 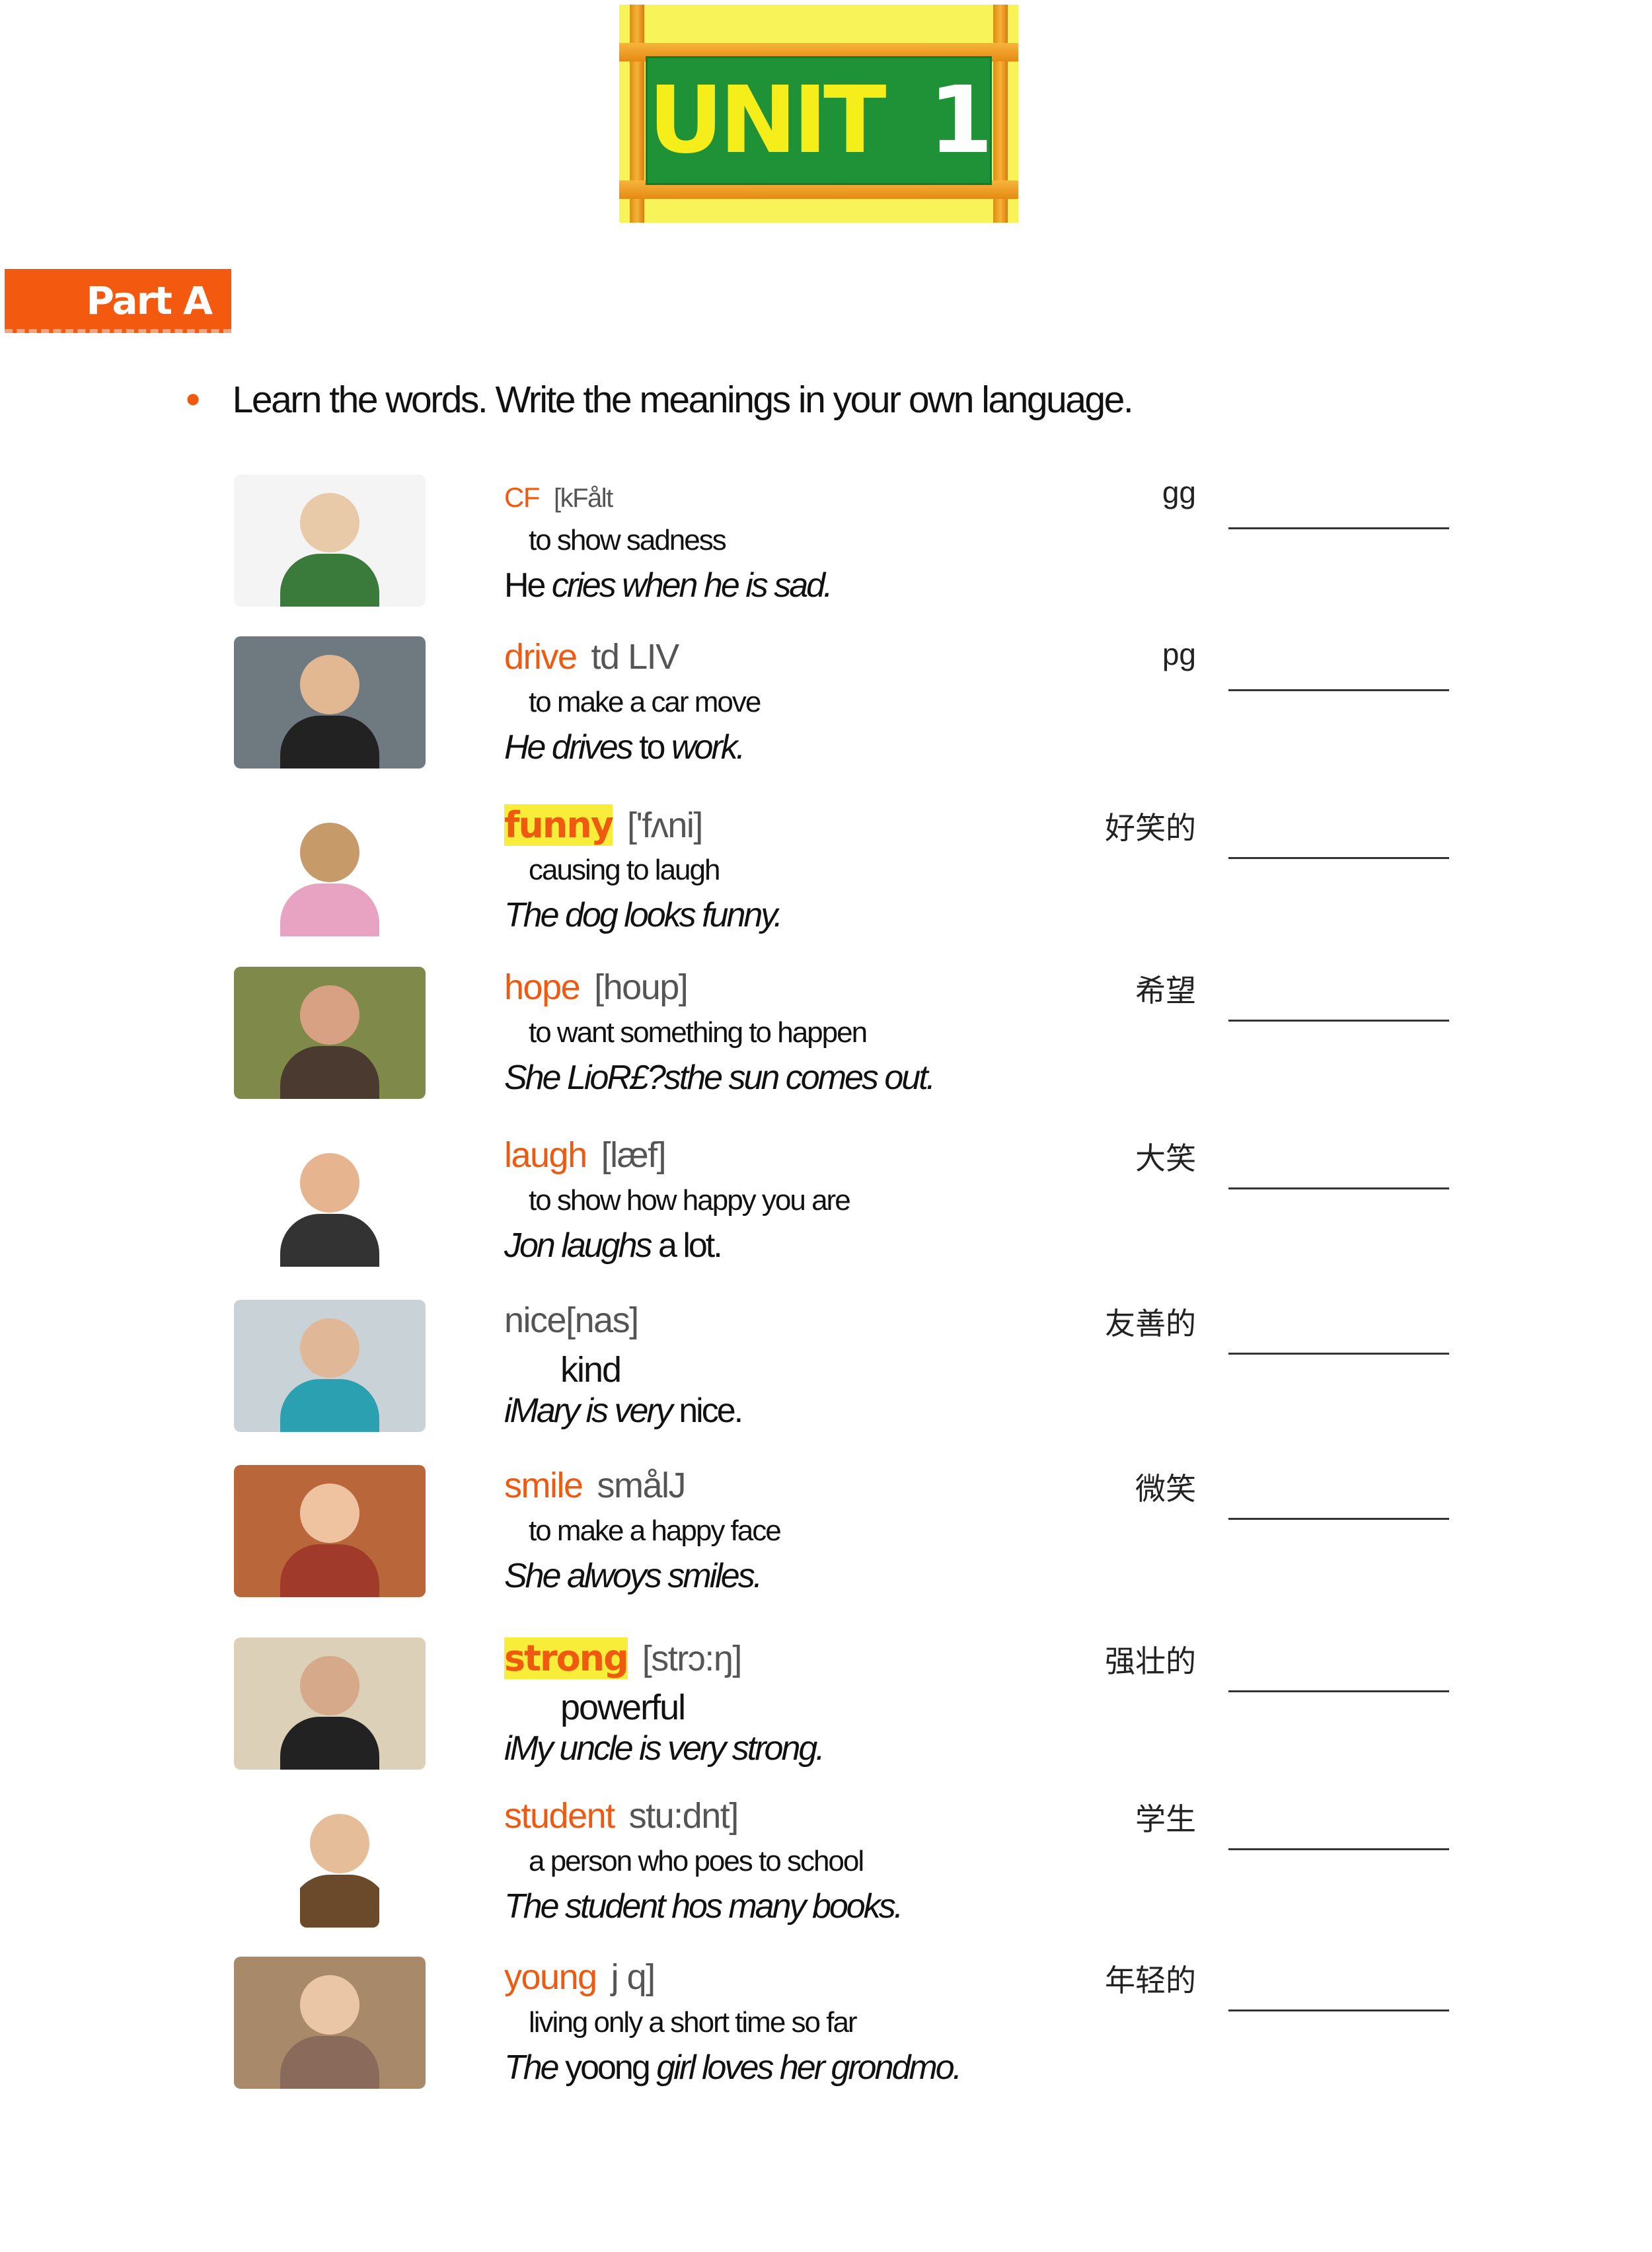 I want to click on word-heading: drive td LIV, so click(x=591, y=656).